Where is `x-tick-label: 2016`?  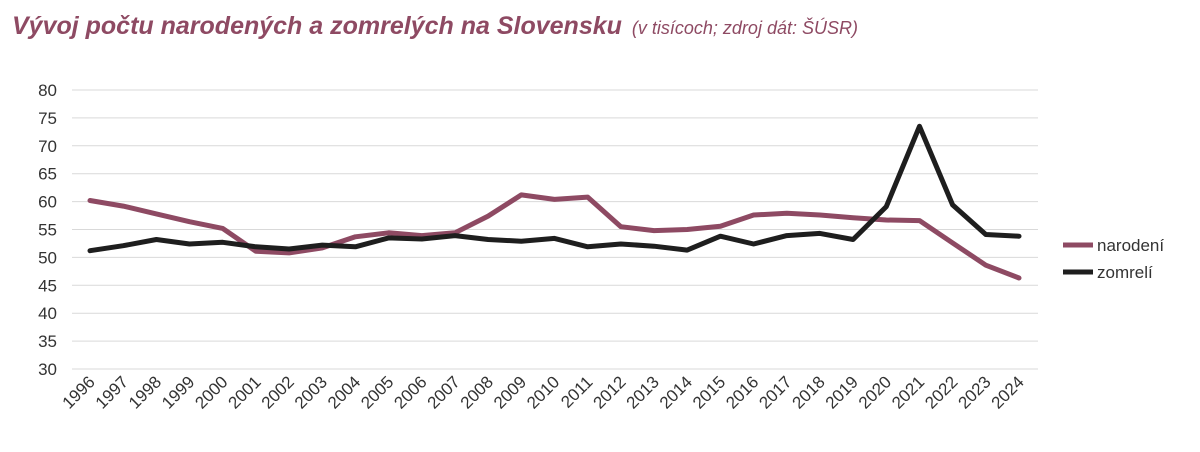 x-tick-label: 2016 is located at coordinates (742, 392).